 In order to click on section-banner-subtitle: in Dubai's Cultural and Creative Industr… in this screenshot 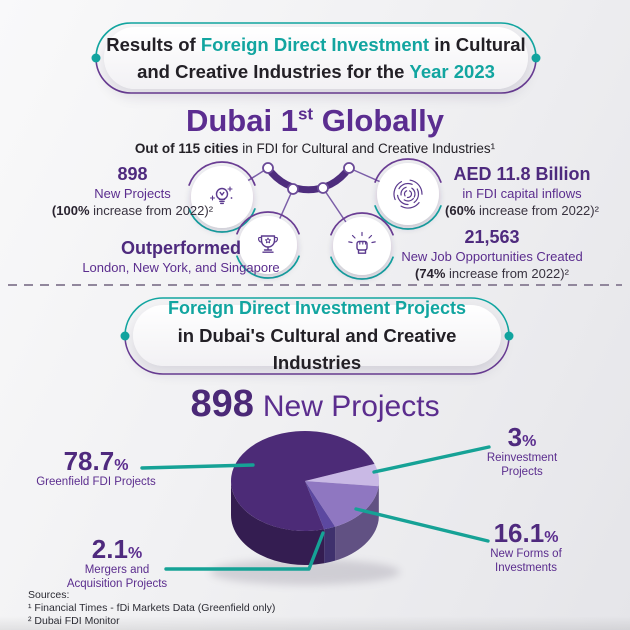, I will do `click(317, 349)`.